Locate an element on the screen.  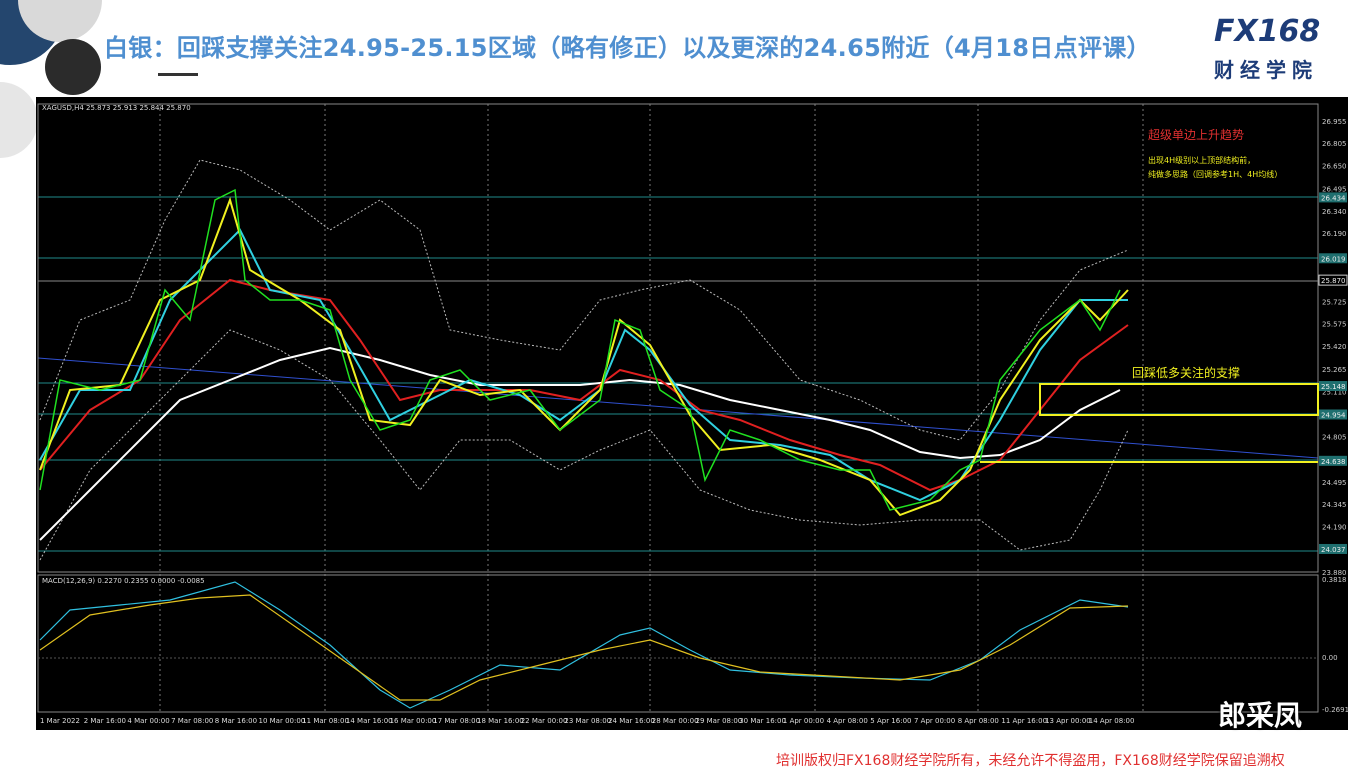
price-level-label: 24.037 is located at coordinates (1333, 550).